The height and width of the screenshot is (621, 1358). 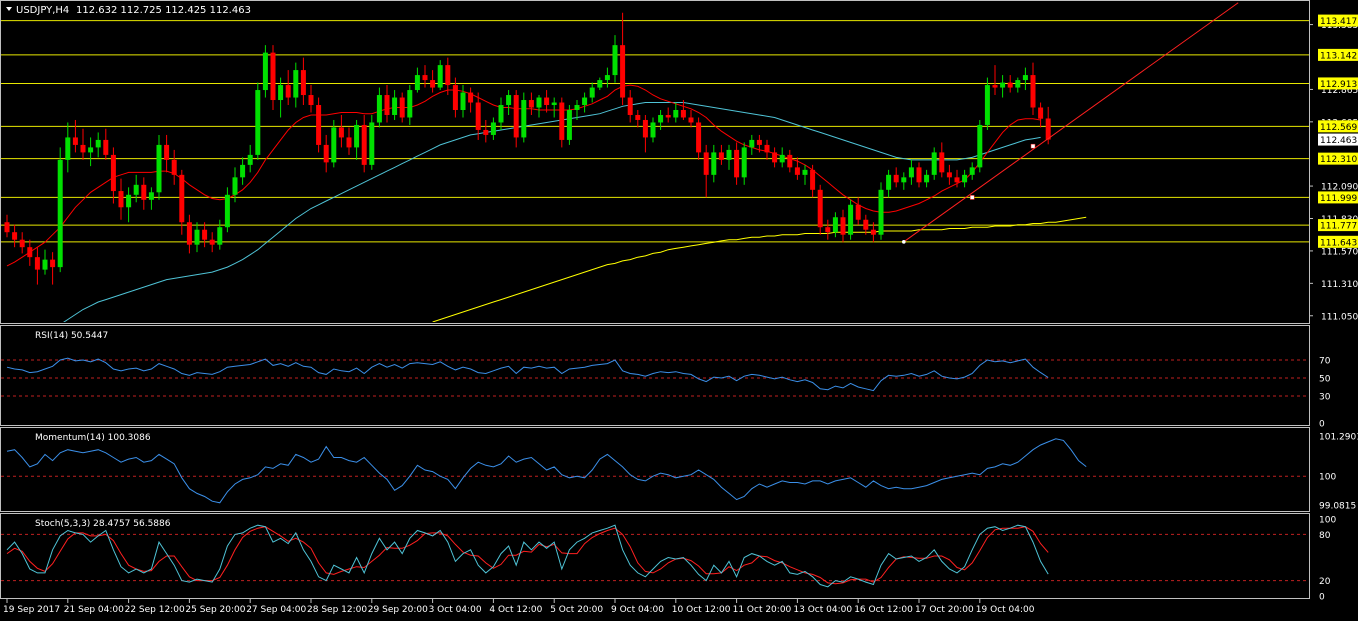 What do you see at coordinates (276, 610) in the screenshot?
I see `time-tick-label: 27 Sep 04:00` at bounding box center [276, 610].